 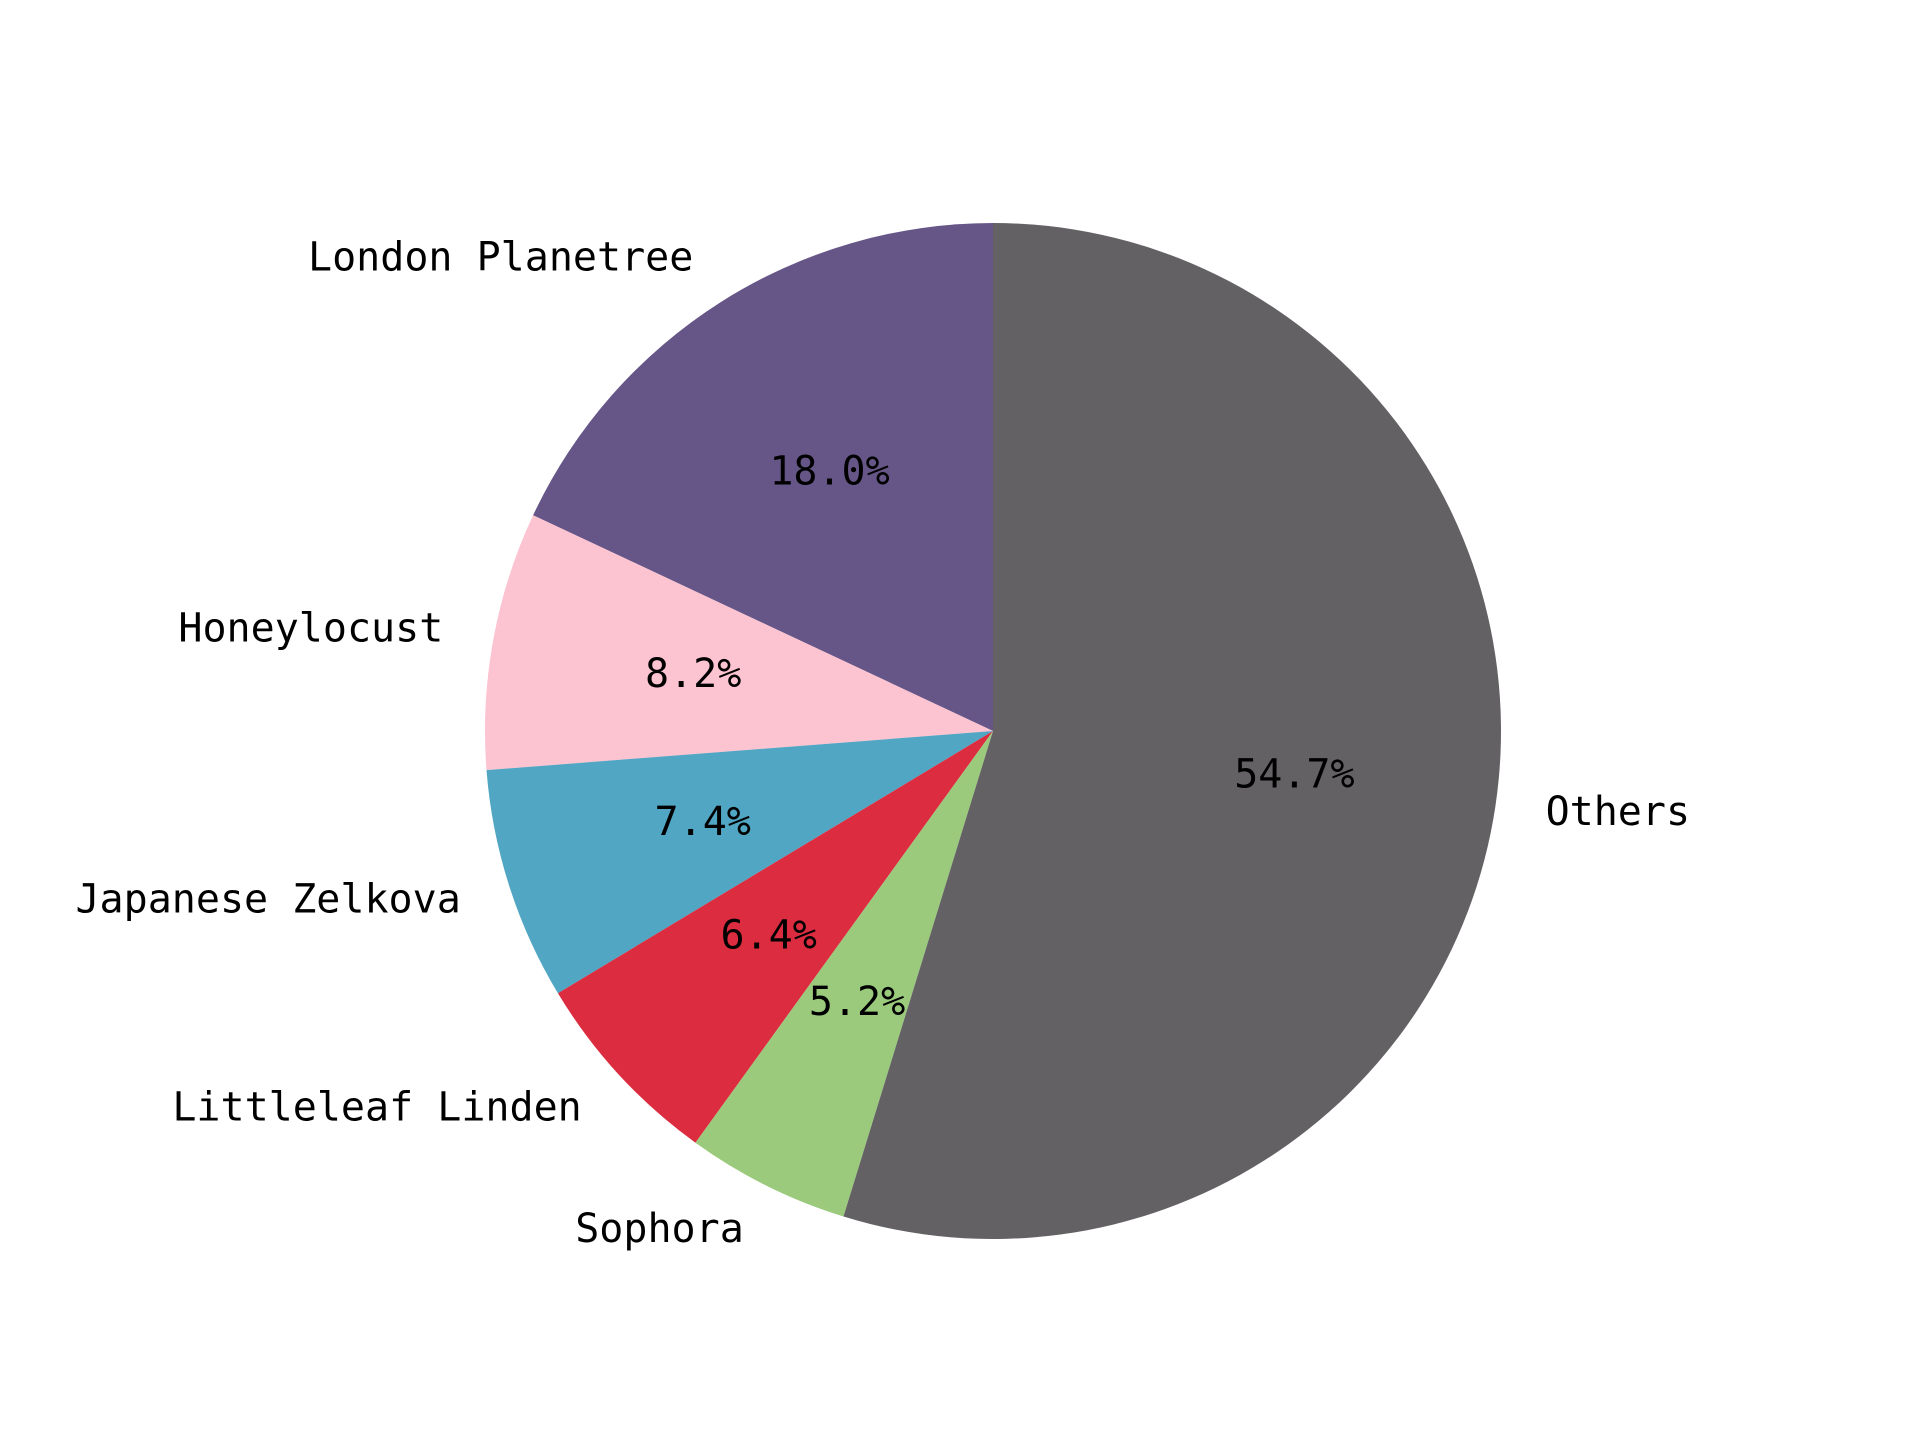 I want to click on pie-slice-littleleaf-linden, so click(x=775, y=937).